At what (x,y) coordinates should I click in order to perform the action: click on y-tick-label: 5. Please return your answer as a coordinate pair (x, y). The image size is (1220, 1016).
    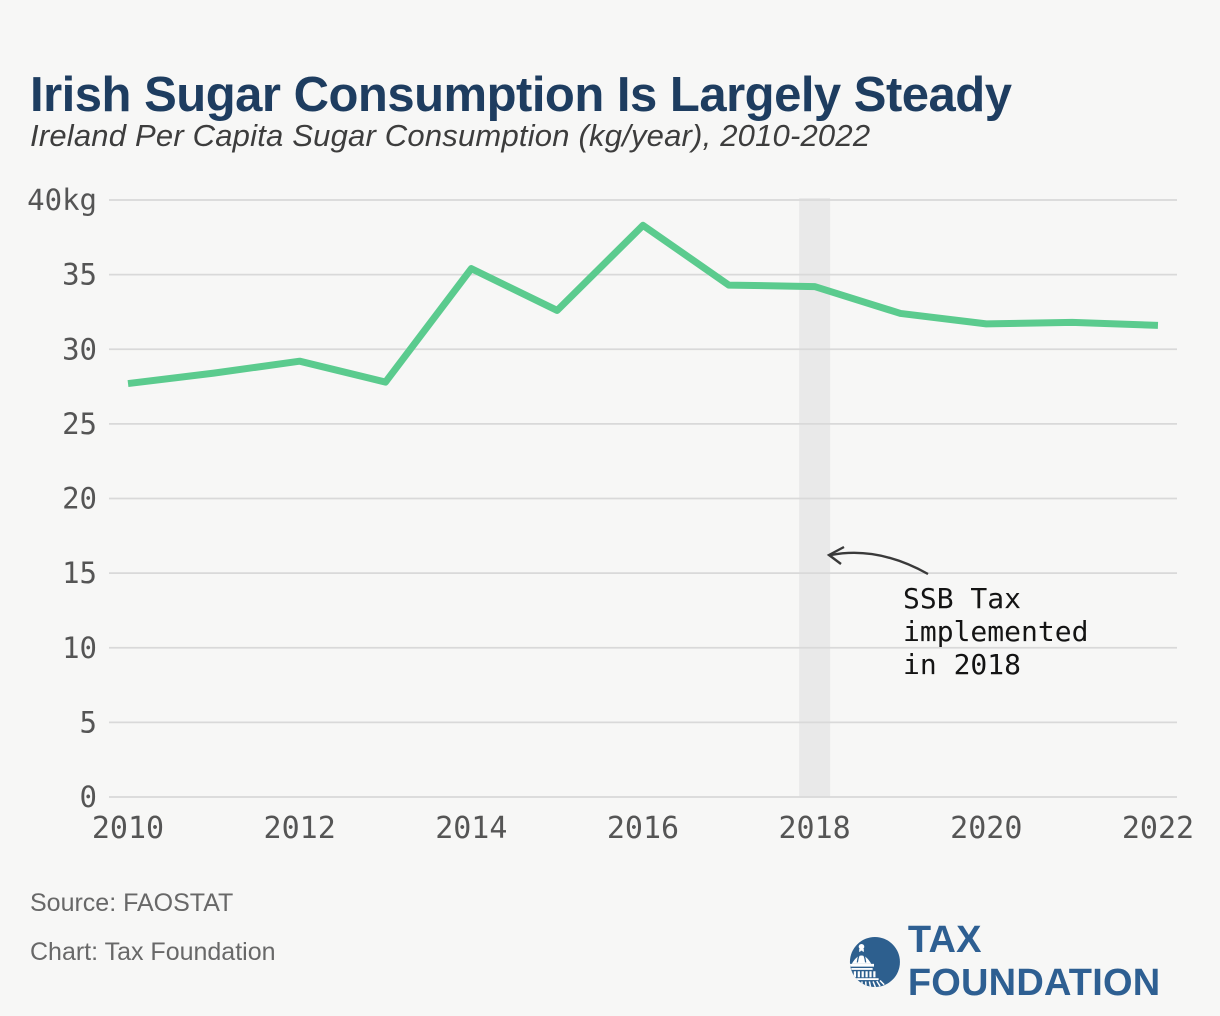
    Looking at the image, I should click on (88, 722).